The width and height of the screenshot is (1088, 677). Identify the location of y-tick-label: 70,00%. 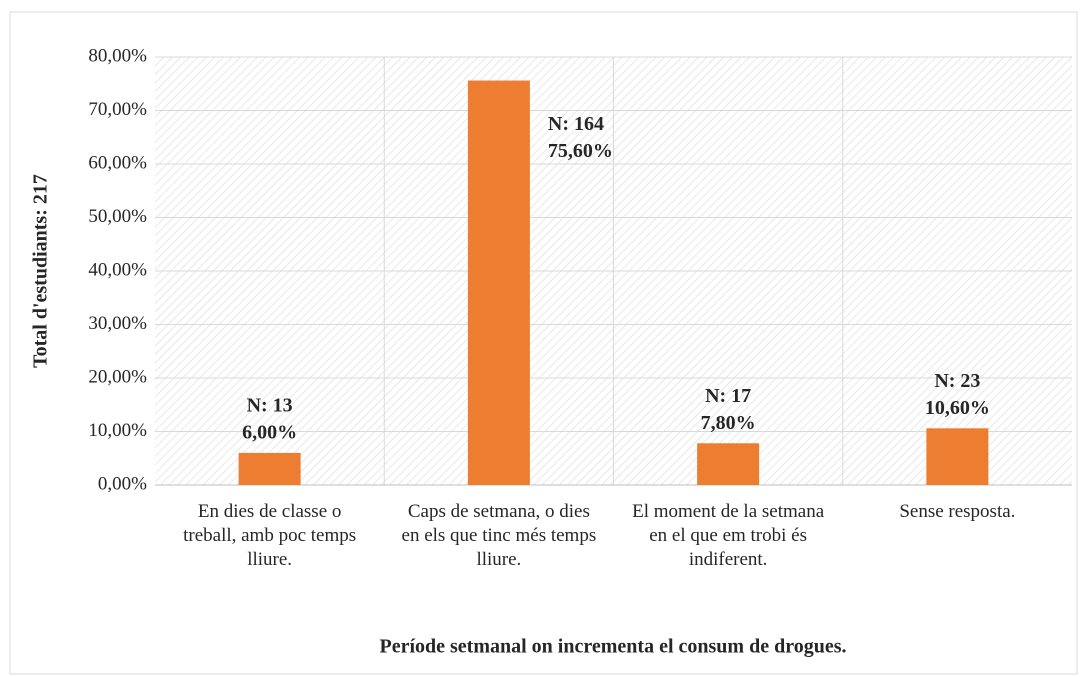
(117, 109).